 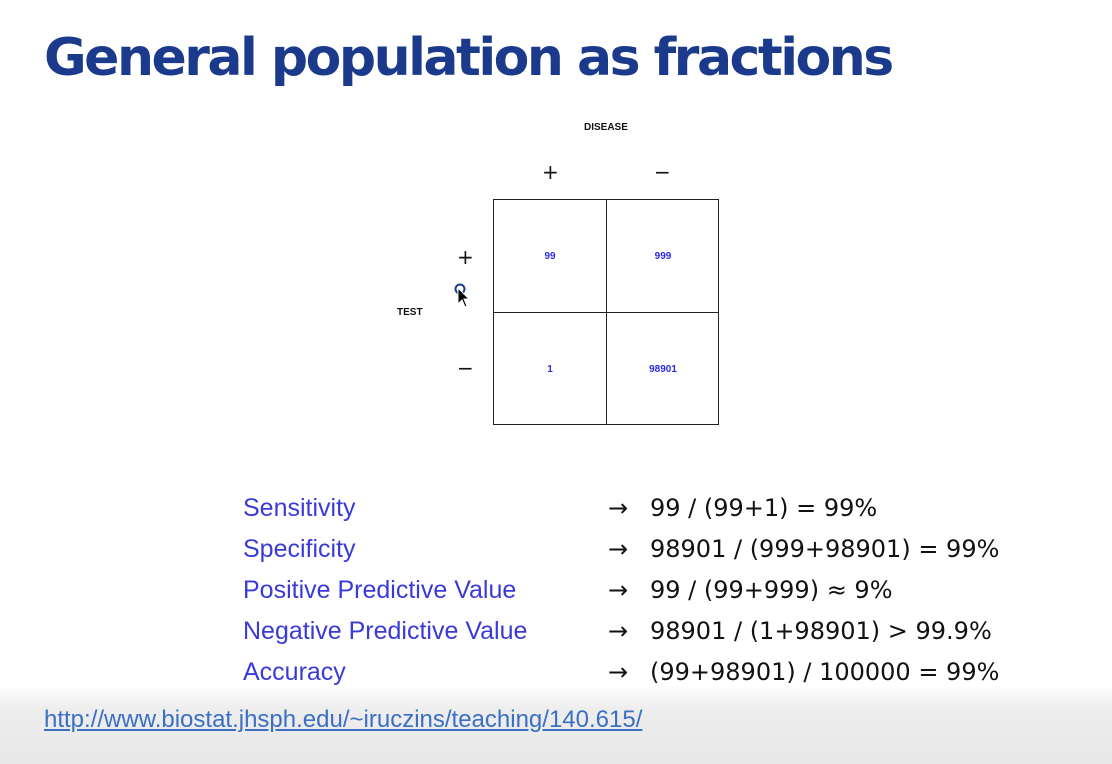 I want to click on row-sign-positive: +, so click(x=465, y=257).